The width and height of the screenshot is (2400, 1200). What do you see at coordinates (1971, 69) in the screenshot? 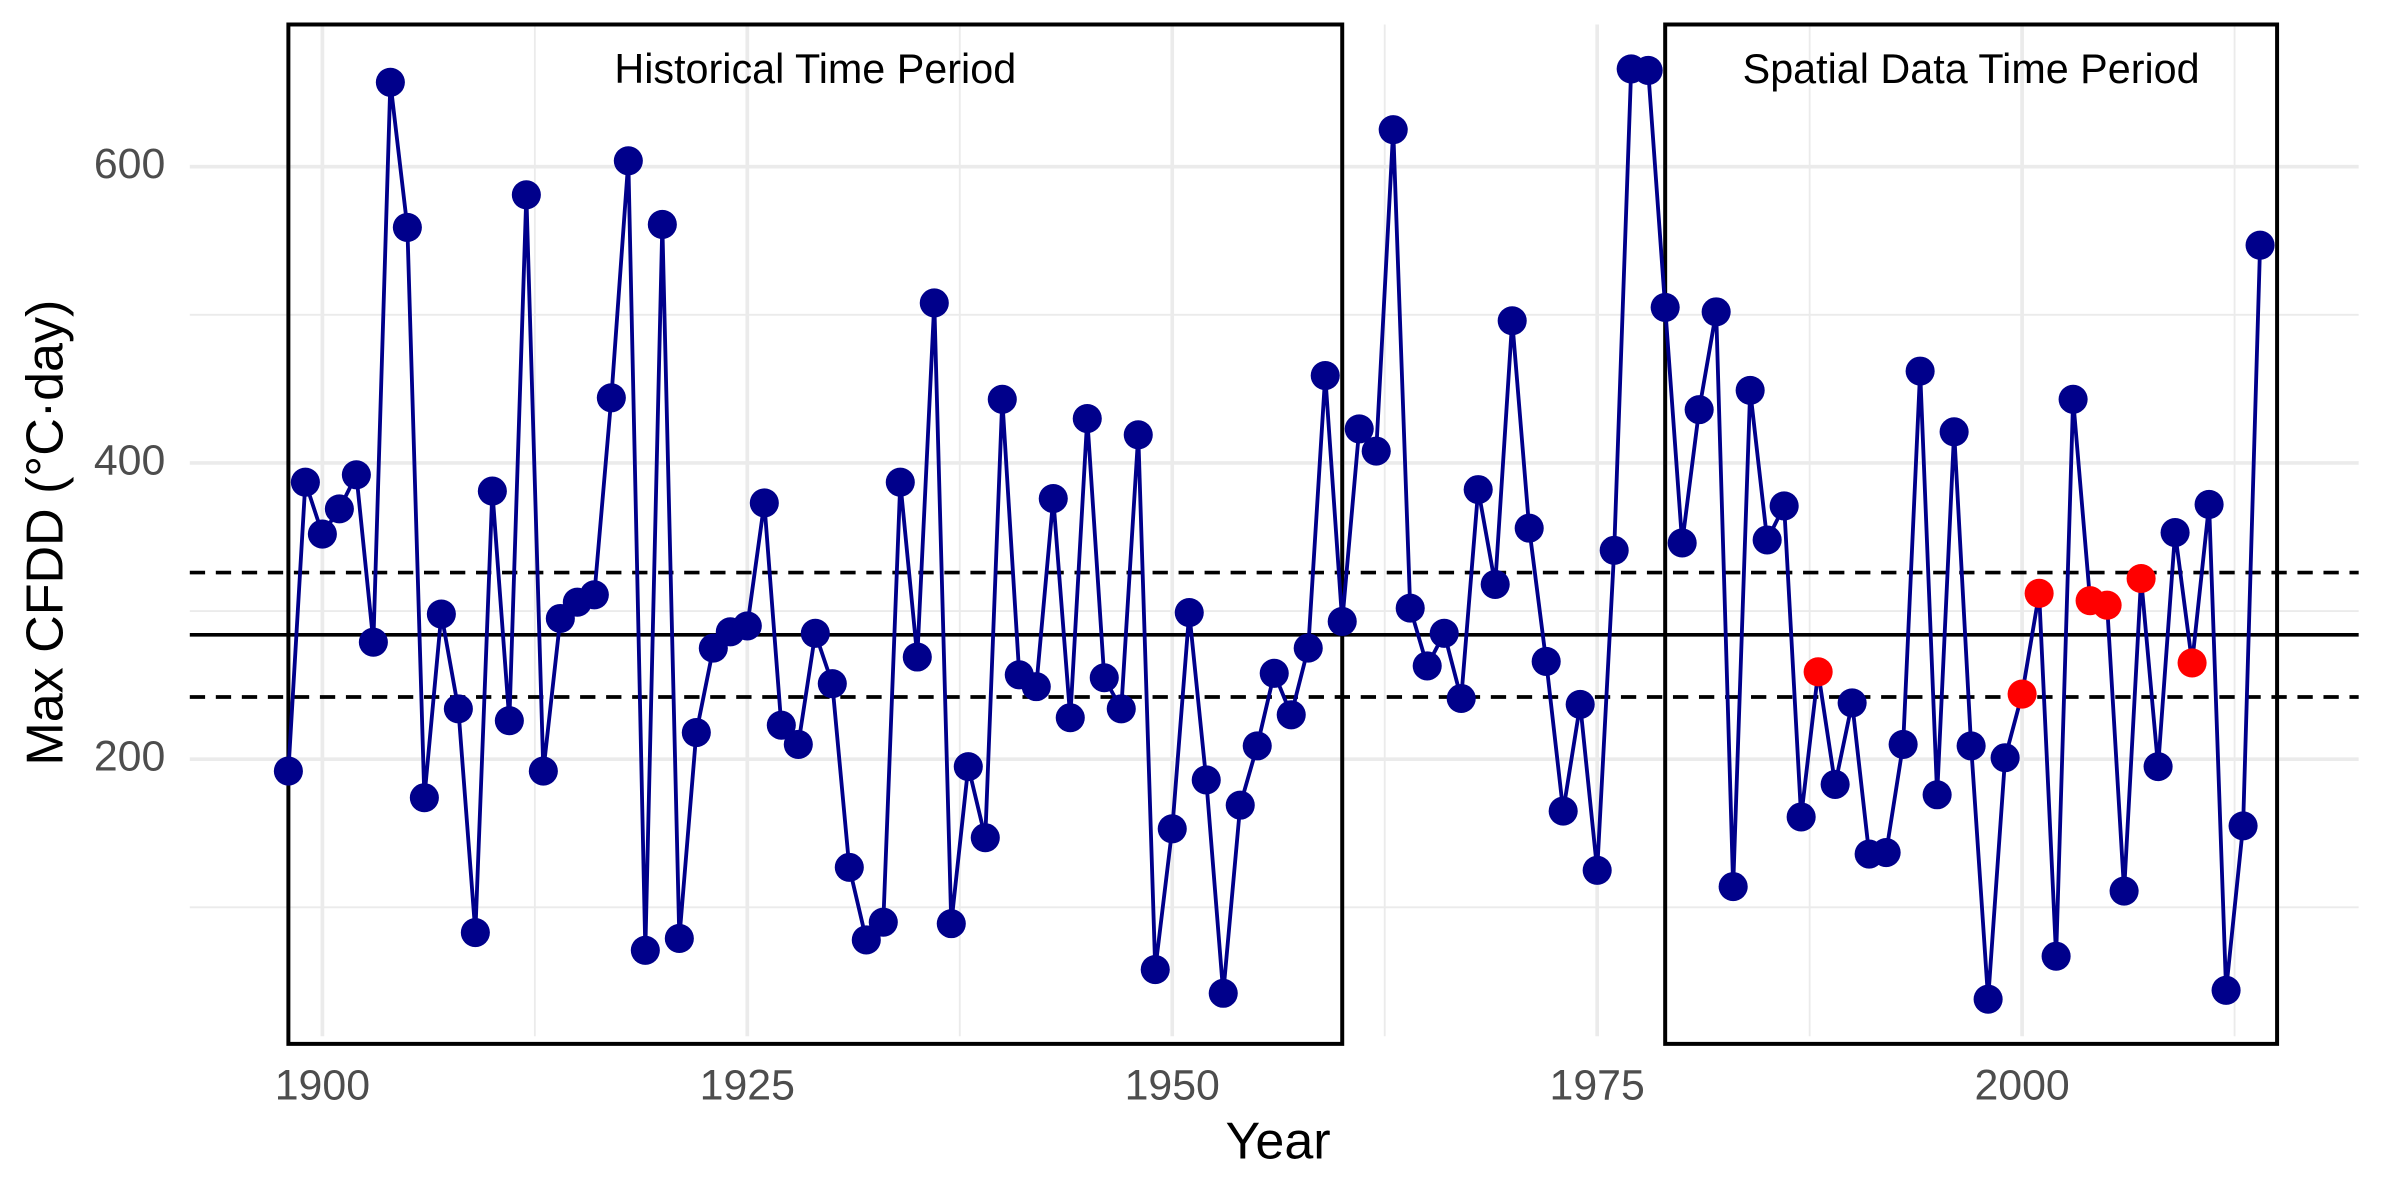
I see `period-label: Spatial Data Time Period` at bounding box center [1971, 69].